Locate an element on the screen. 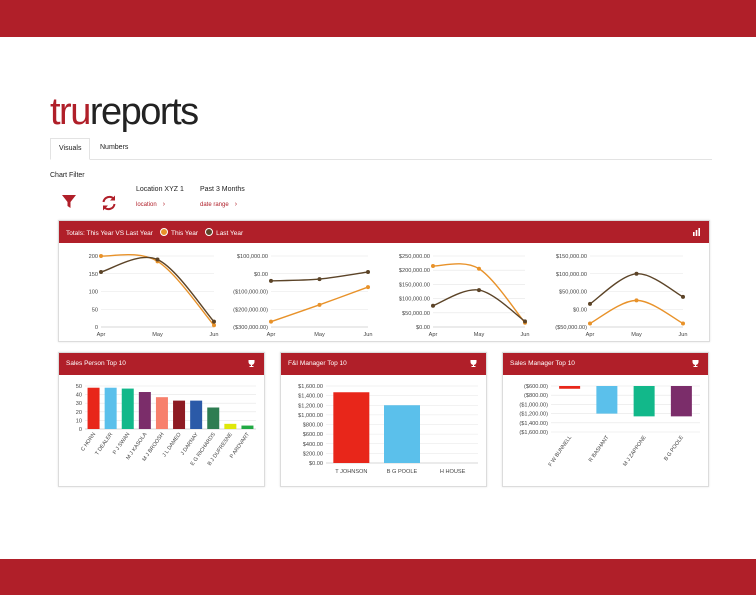  chart-filter-label: Chart Filter is located at coordinates (67, 175).